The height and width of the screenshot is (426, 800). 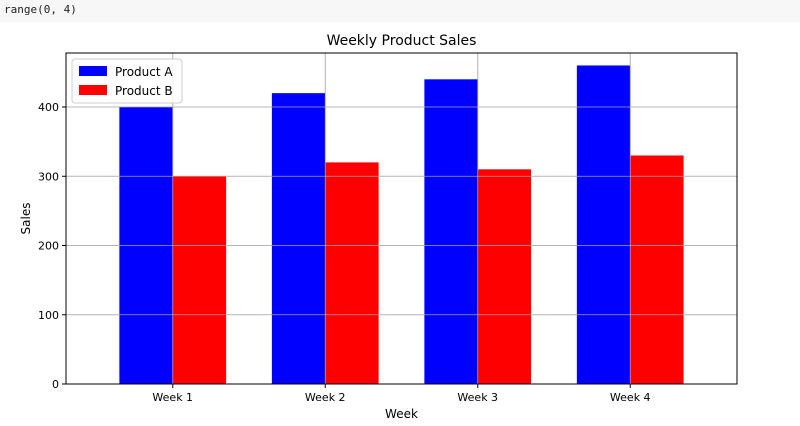 I want to click on y-tick-label: 300, so click(x=48, y=176).